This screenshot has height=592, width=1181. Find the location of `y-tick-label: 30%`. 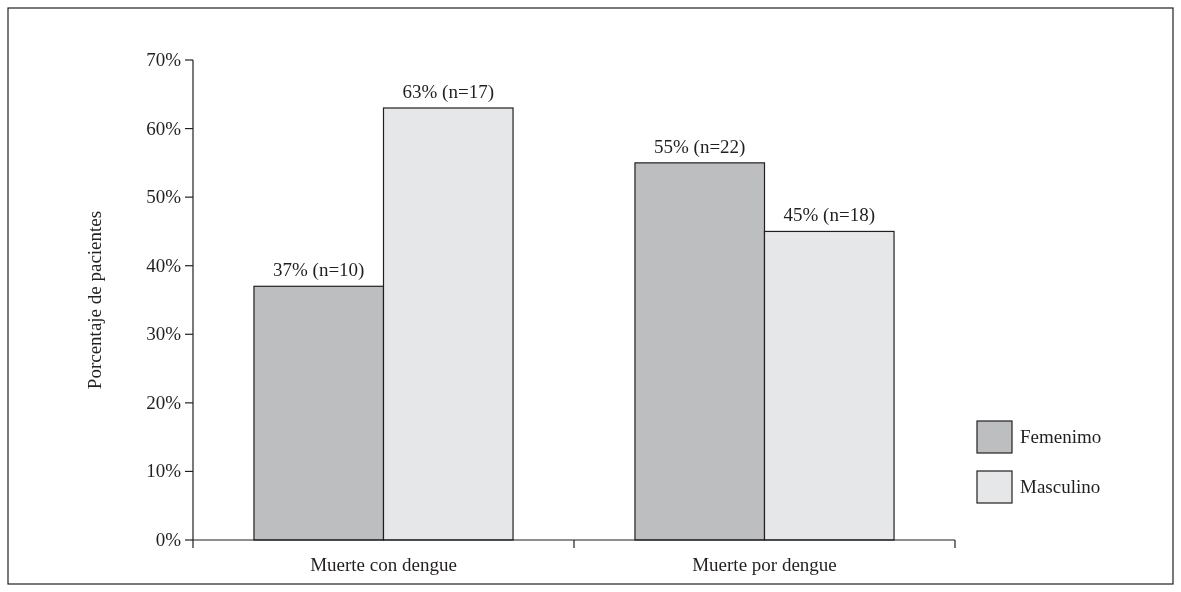

y-tick-label: 30% is located at coordinates (164, 334).